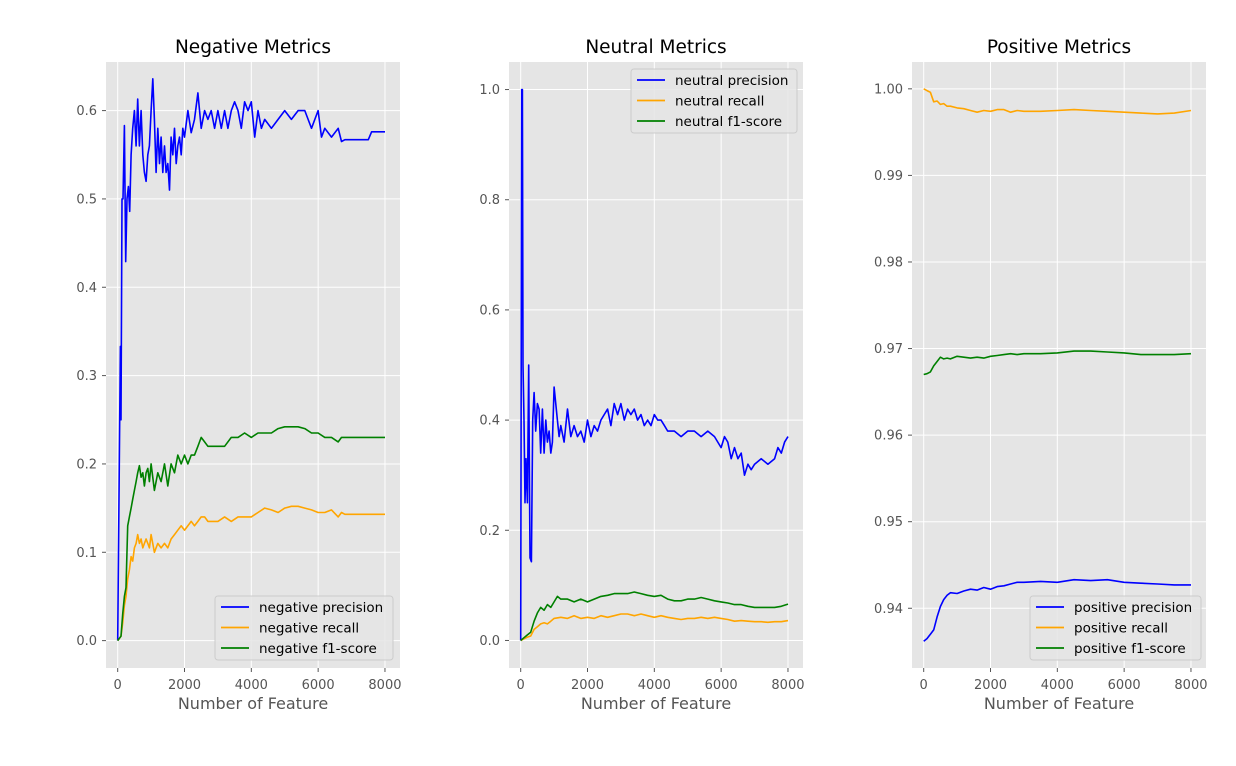 The height and width of the screenshot is (766, 1236). I want to click on legend-label: neutral recall, so click(719, 102).